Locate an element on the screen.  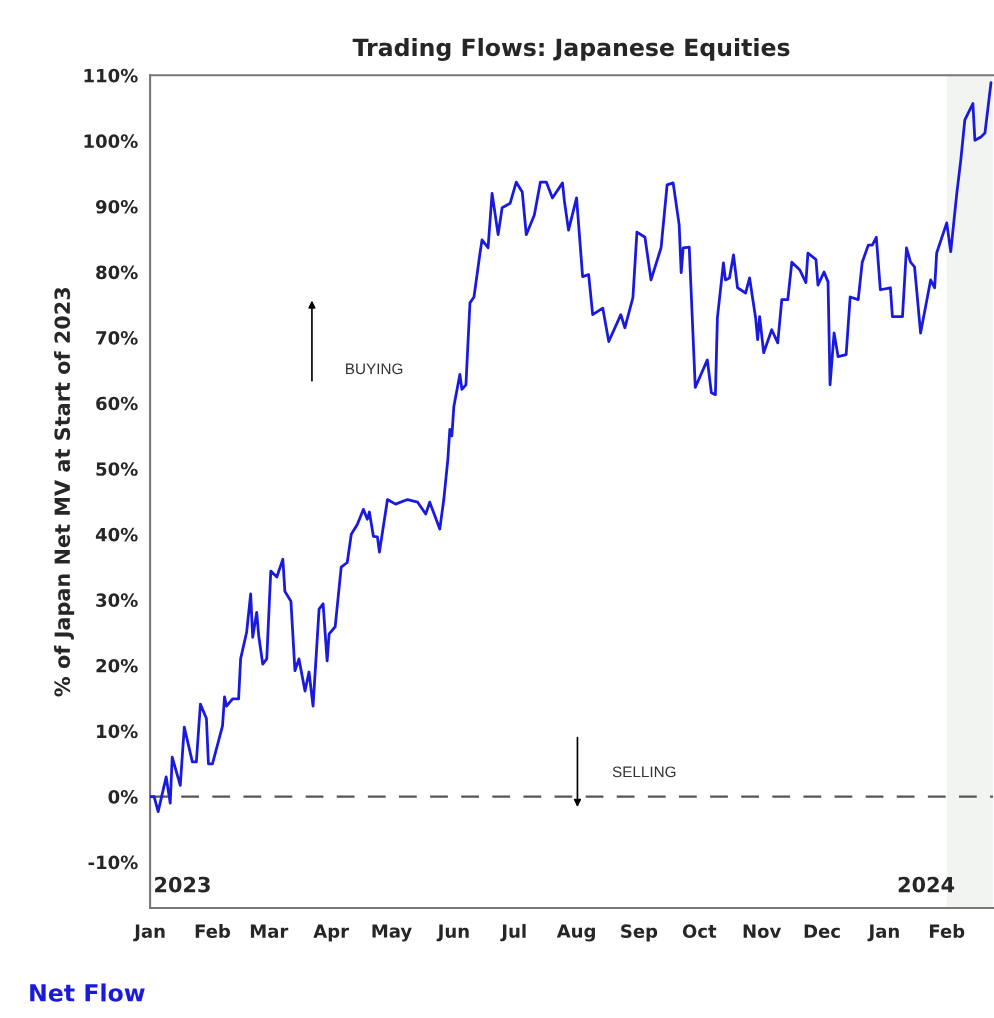
y-tick-label: 0% is located at coordinates (123, 797).